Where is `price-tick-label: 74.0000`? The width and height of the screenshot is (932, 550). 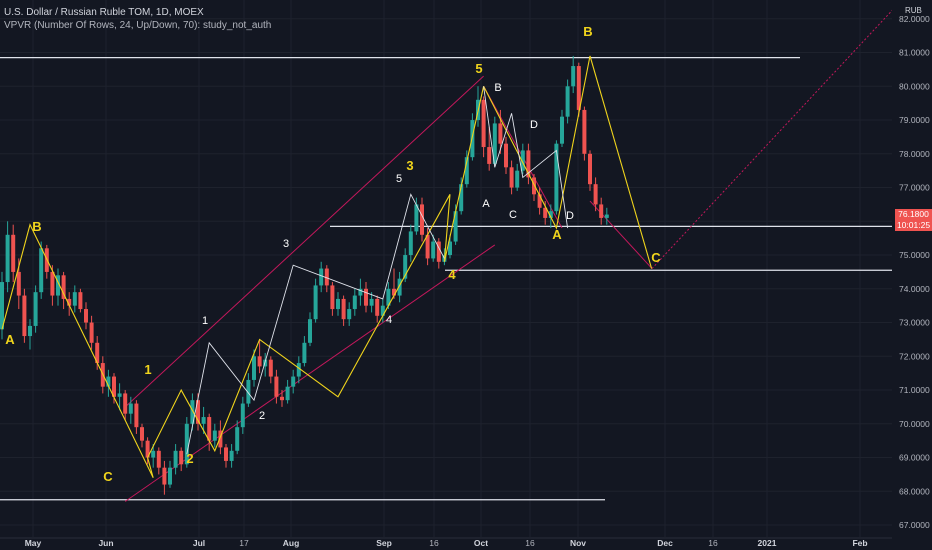 price-tick-label: 74.0000 is located at coordinates (914, 289).